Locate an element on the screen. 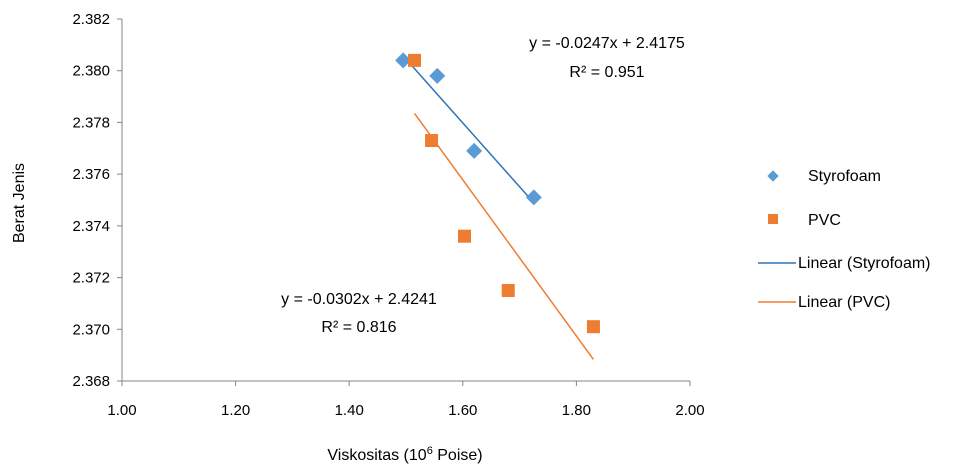 The image size is (973, 469). trendline-pvc is located at coordinates (504, 236).